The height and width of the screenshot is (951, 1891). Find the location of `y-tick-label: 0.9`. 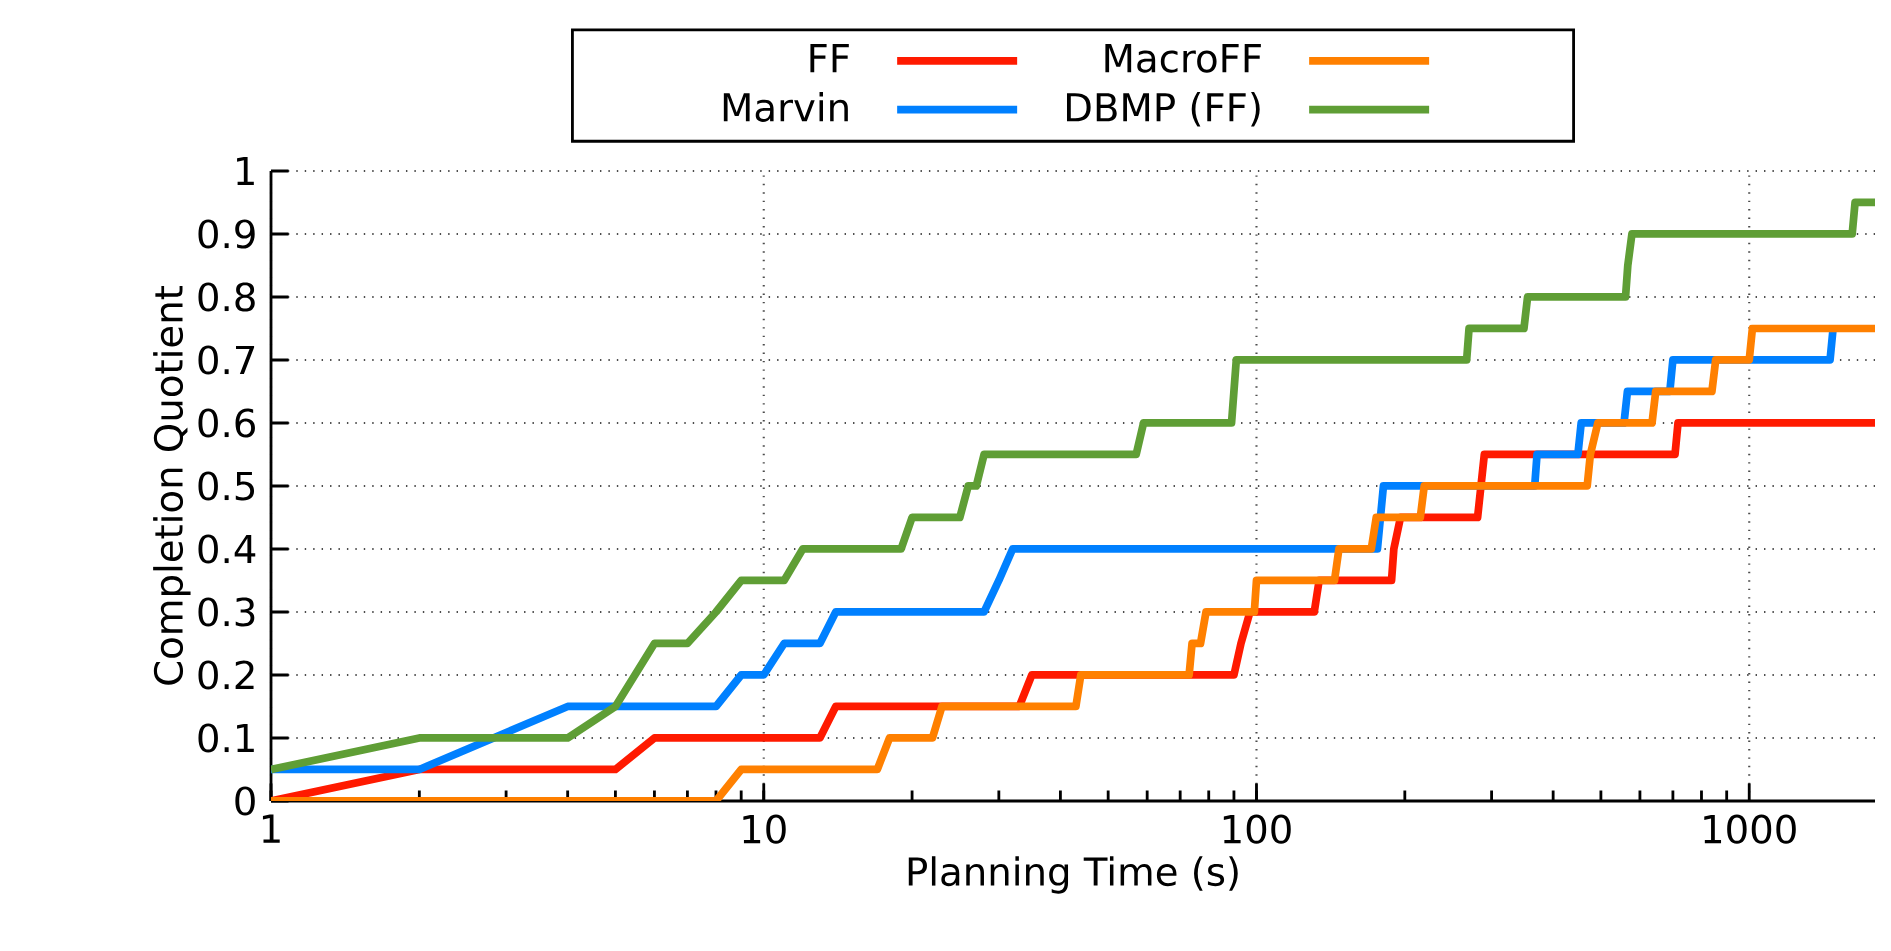

y-tick-label: 0.9 is located at coordinates (226, 234).